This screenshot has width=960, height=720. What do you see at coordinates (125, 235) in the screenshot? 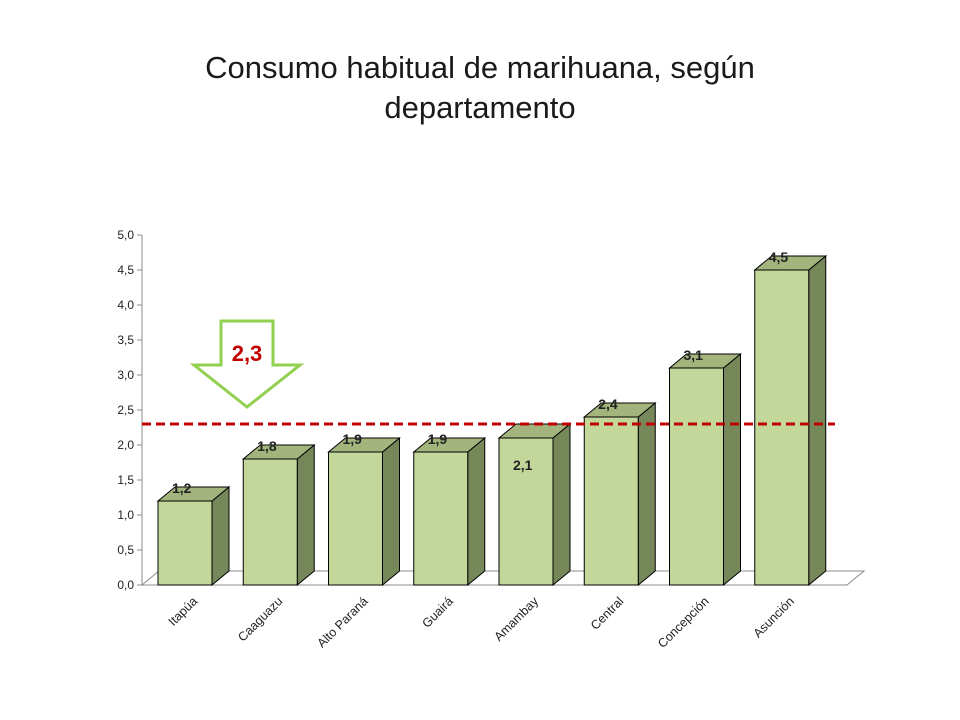
I see `y-tick-label: 5,0` at bounding box center [125, 235].